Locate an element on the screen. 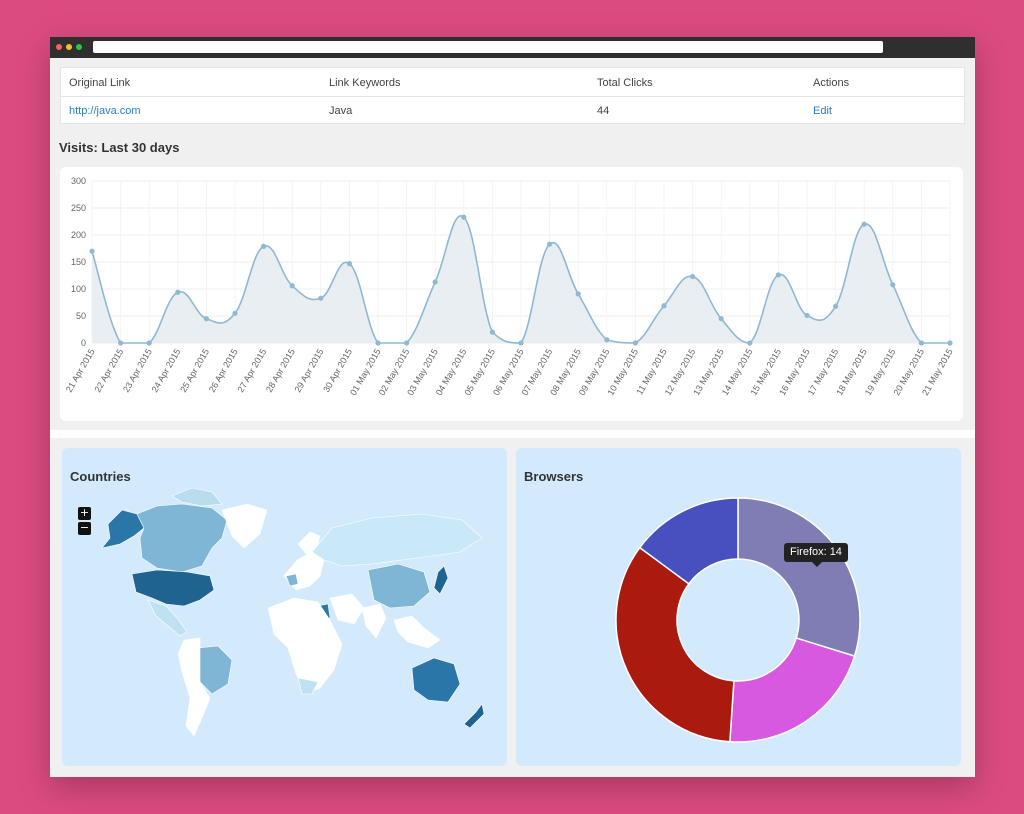 The height and width of the screenshot is (814, 1024). x-tick-label: 26 Apr 2015 is located at coordinates (223, 370).